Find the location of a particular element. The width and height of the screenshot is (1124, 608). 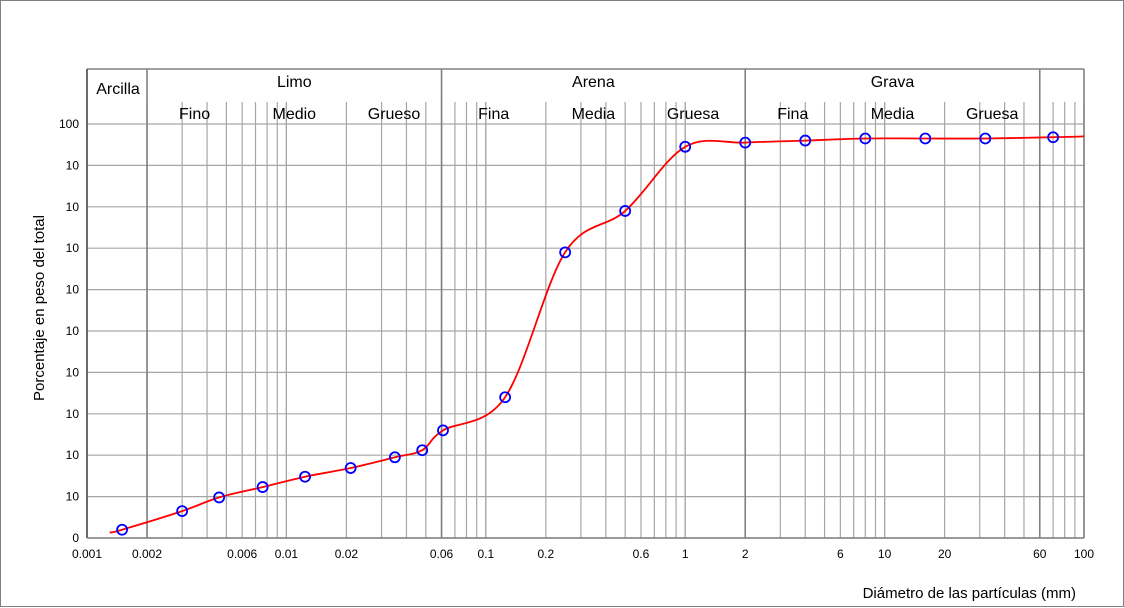

x-tick-label: 60 is located at coordinates (1040, 554).